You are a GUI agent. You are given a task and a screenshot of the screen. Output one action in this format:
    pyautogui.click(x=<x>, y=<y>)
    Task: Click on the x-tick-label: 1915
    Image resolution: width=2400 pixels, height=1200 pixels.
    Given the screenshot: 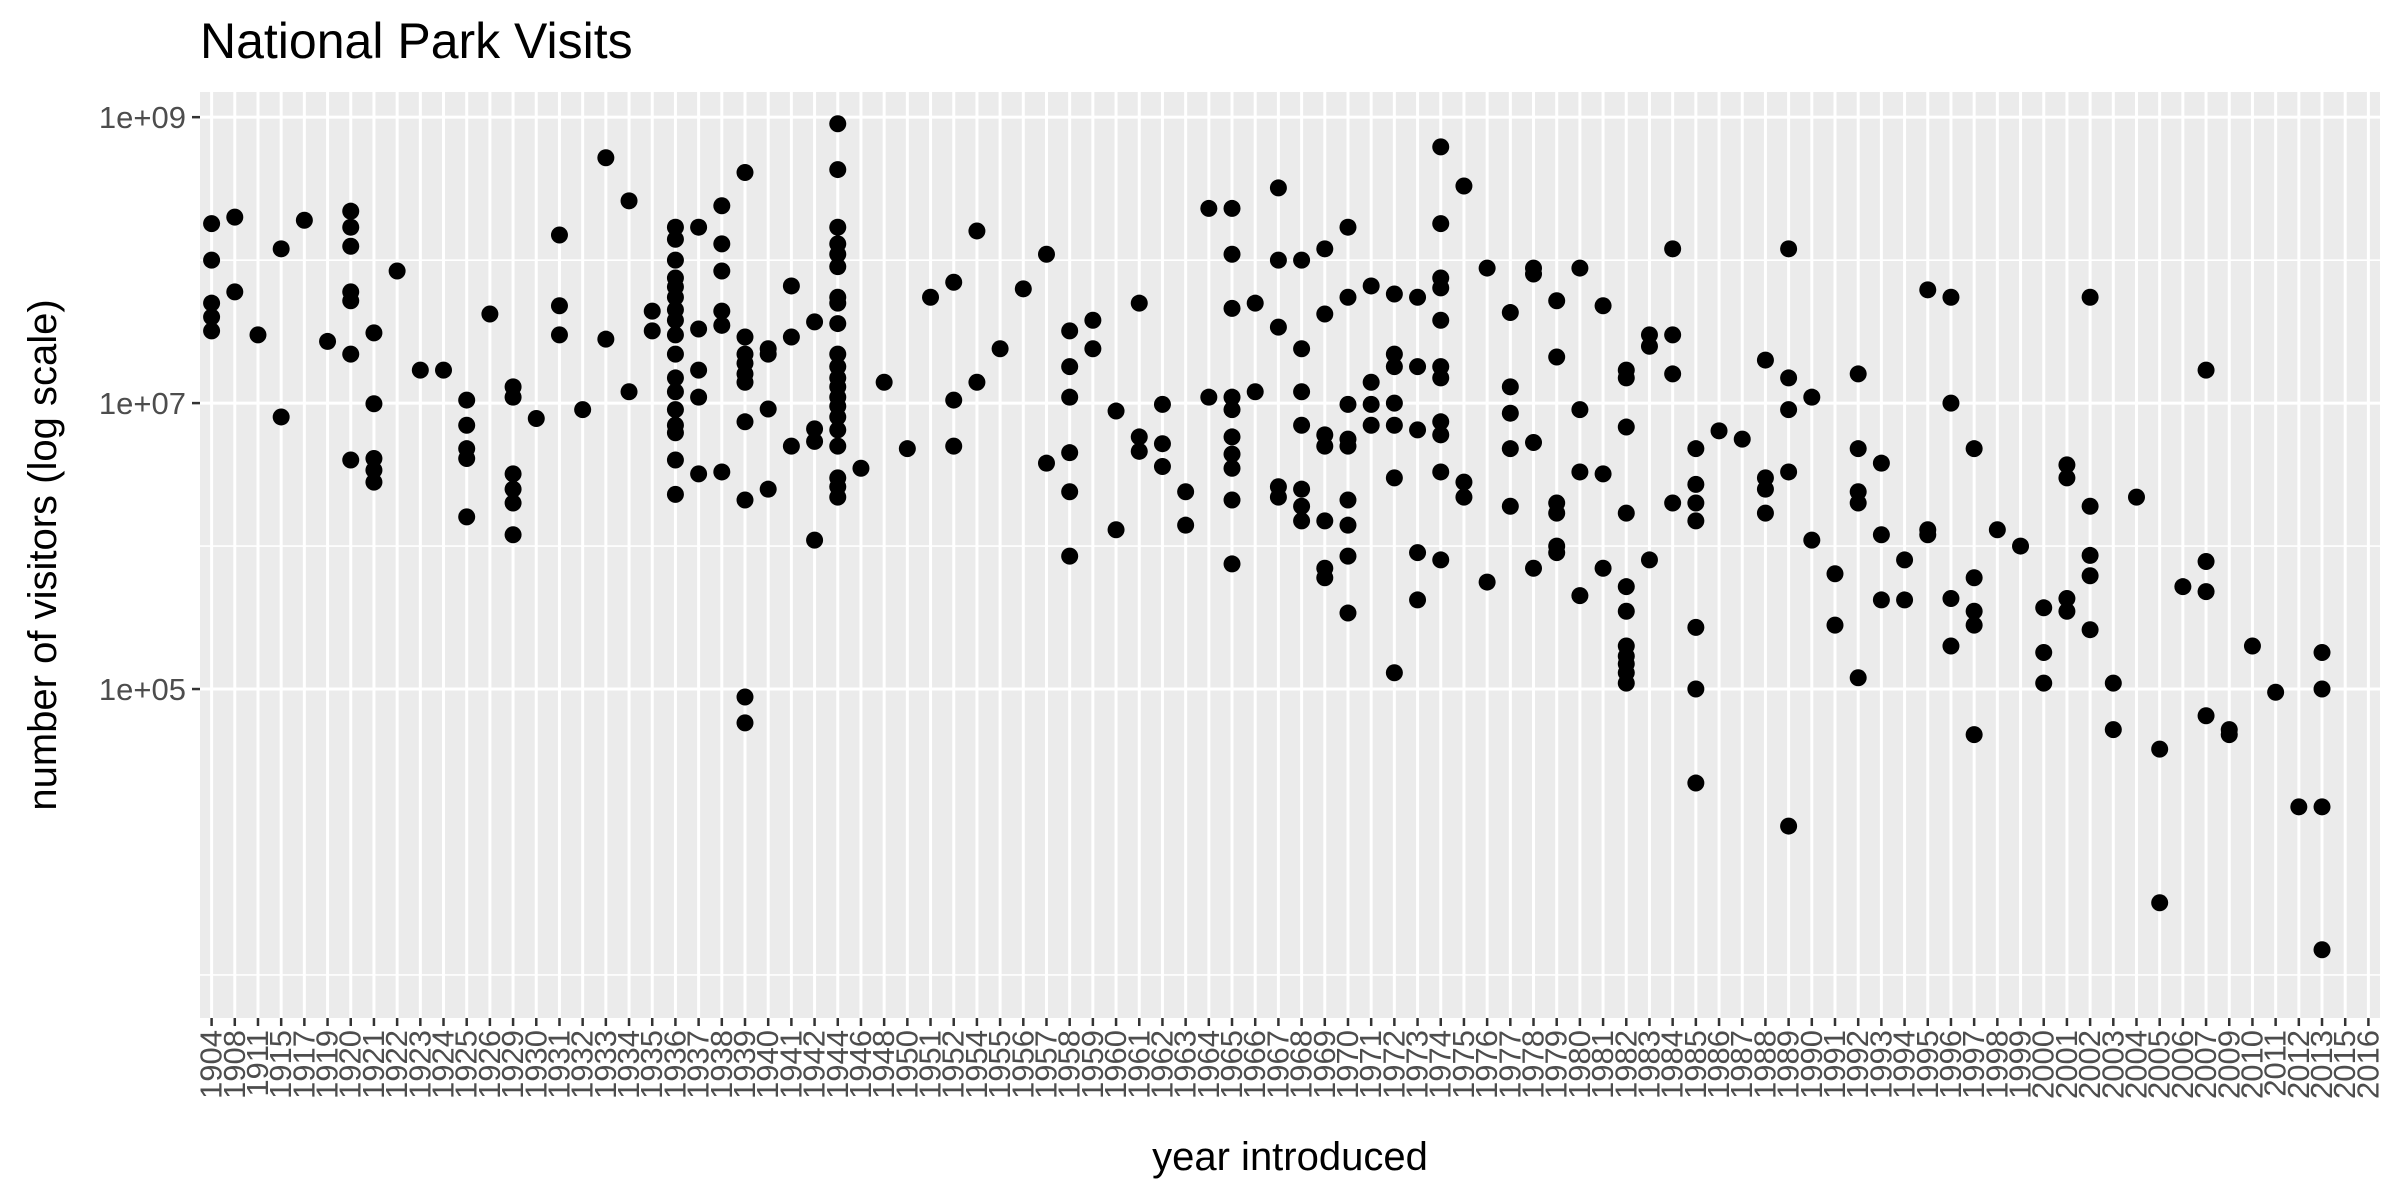 What is the action you would take?
    pyautogui.click(x=280, y=1064)
    